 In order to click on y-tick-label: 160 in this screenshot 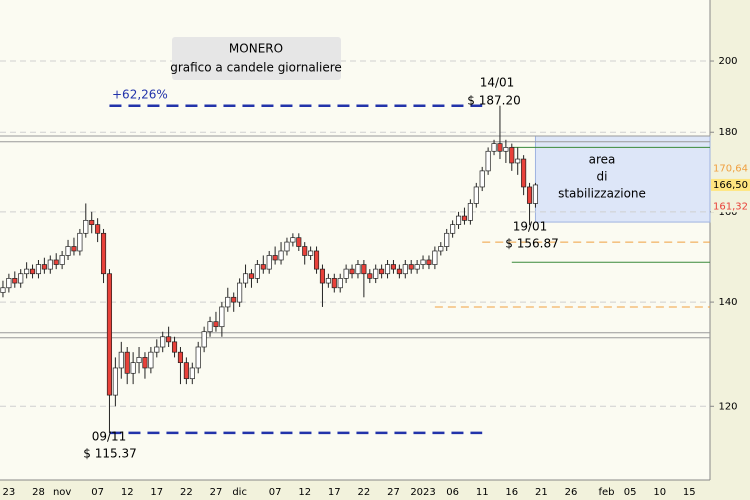, I will do `click(727, 212)`.